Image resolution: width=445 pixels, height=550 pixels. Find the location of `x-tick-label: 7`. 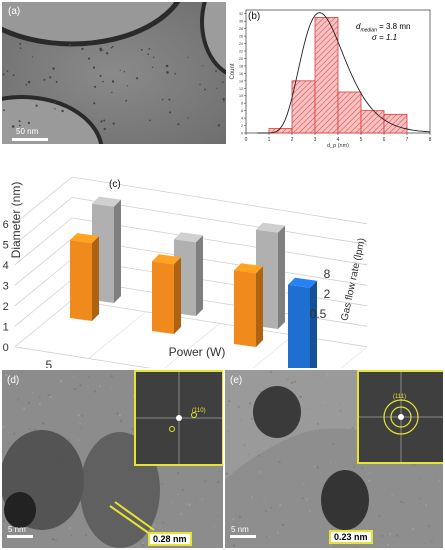

x-tick-label: 7 is located at coordinates (407, 140).